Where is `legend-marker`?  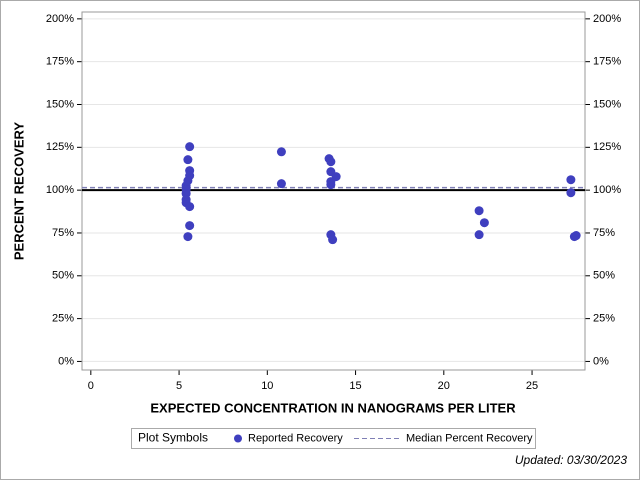 legend-marker is located at coordinates (238, 438).